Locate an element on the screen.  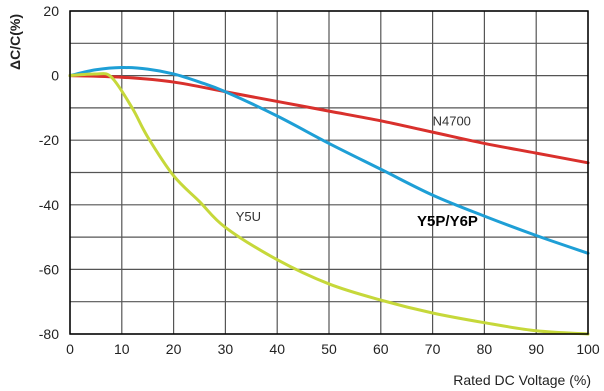
annotations: N4700 Y5U Y5P/Y6P is located at coordinates (357, 172).